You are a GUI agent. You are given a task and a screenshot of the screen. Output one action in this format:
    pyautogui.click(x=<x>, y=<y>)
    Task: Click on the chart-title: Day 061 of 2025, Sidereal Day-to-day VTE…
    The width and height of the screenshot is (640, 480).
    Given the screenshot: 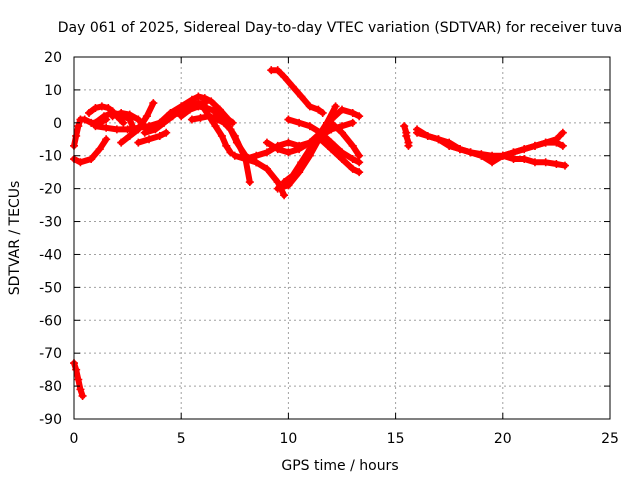 What is the action you would take?
    pyautogui.click(x=340, y=28)
    